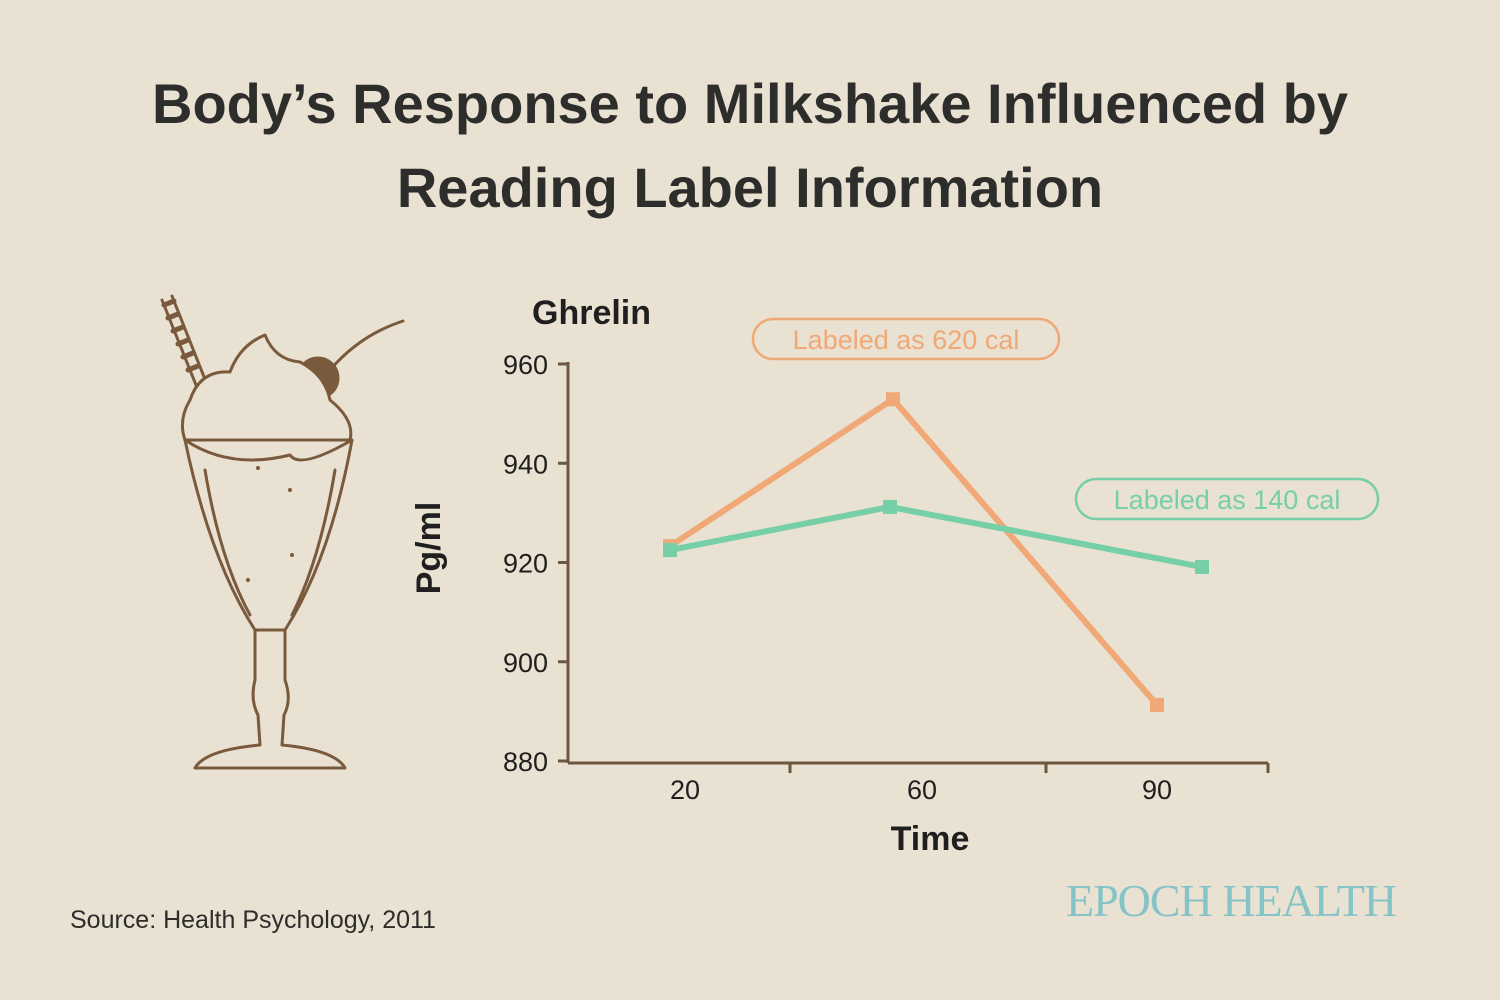 This screenshot has width=1500, height=1000. What do you see at coordinates (525, 365) in the screenshot?
I see `y-tick-label: 960` at bounding box center [525, 365].